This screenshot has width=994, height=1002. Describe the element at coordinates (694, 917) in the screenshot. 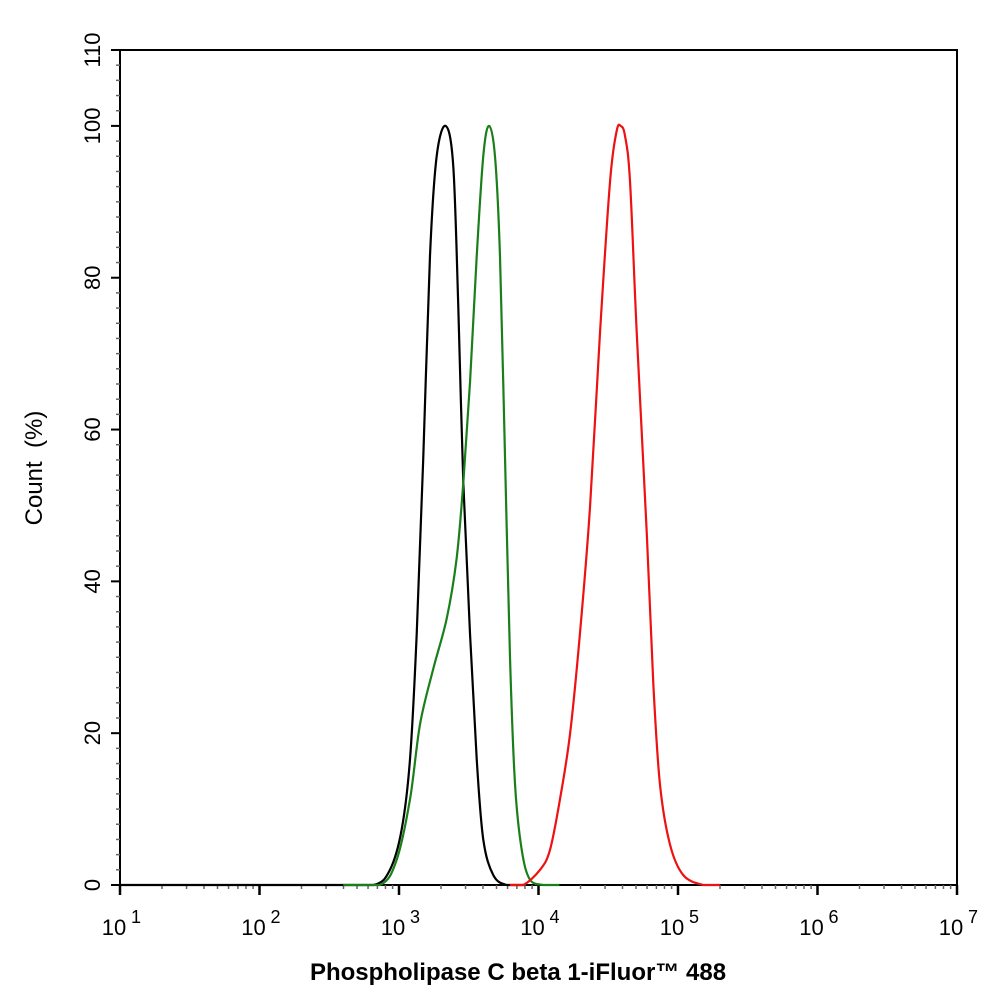

I see `x-tick-exponent: 5` at that location.